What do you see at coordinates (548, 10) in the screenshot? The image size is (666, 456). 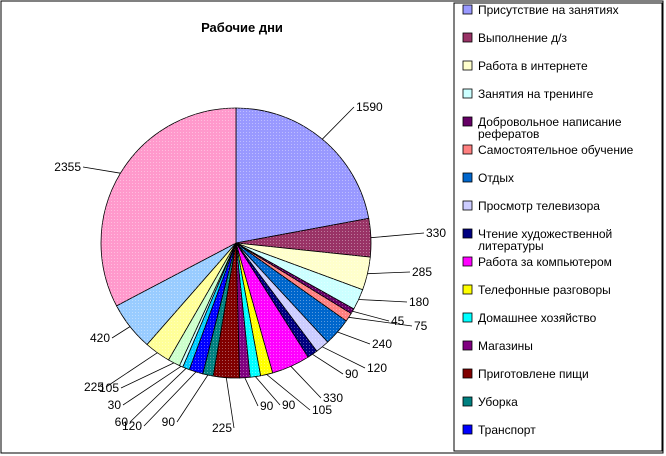 I see `legend-label: Присутствие на занятиях` at bounding box center [548, 10].